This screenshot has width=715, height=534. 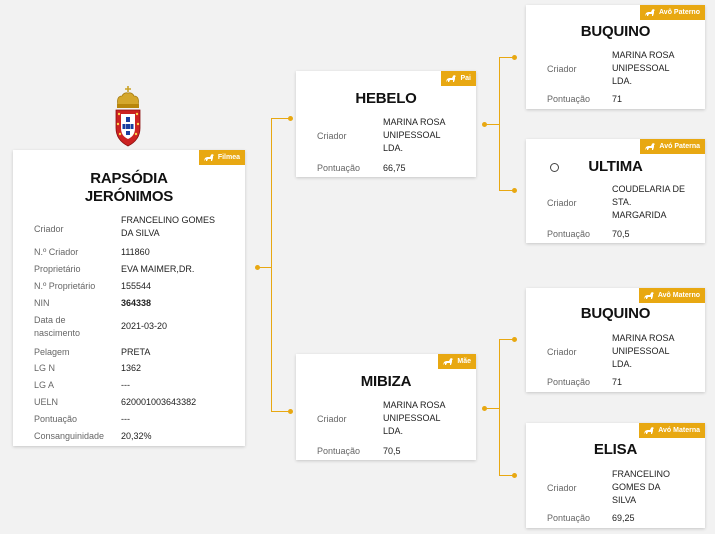 What do you see at coordinates (386, 98) in the screenshot?
I see `horse-name: HEBELO` at bounding box center [386, 98].